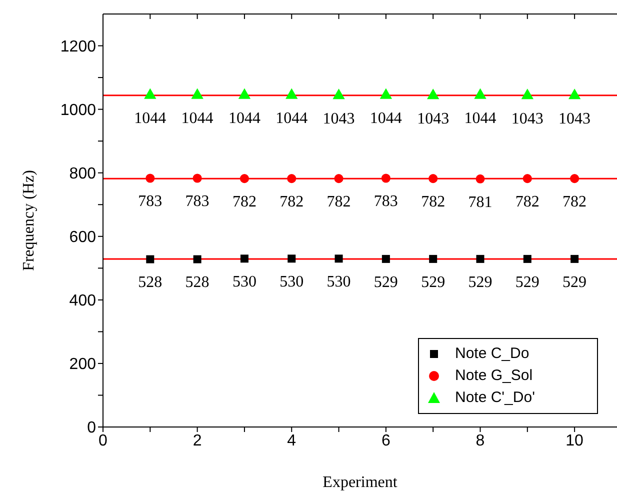 Image resolution: width=617 pixels, height=497 pixels. Describe the element at coordinates (492, 354) in the screenshot. I see `legend-label: Note C_Do` at that location.